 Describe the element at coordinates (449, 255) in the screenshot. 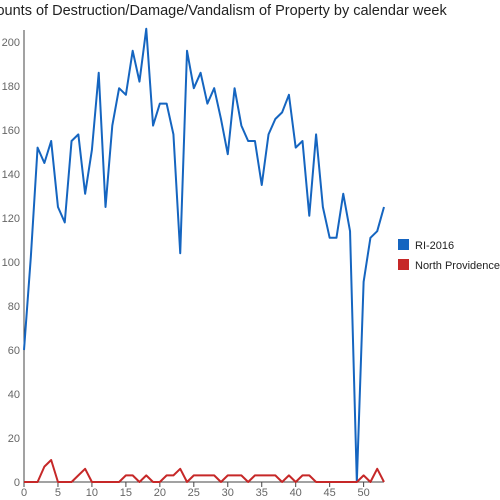

I see `legend: RI-2016 North Providence` at that location.